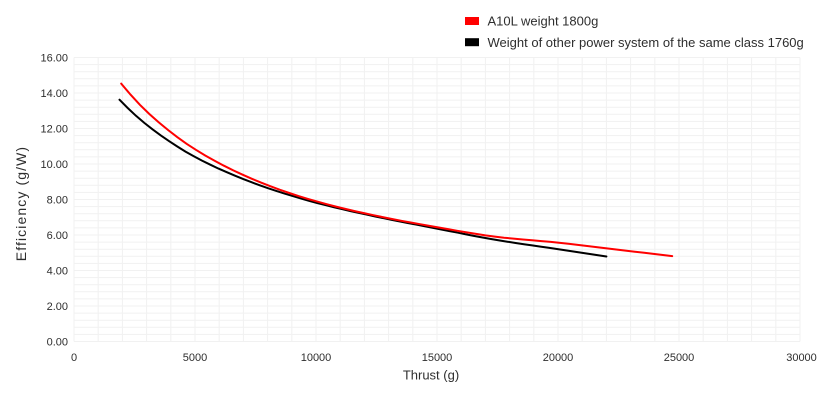 This screenshot has height=405, width=840. What do you see at coordinates (57, 307) in the screenshot?
I see `svg-text: 2.00` at bounding box center [57, 307].